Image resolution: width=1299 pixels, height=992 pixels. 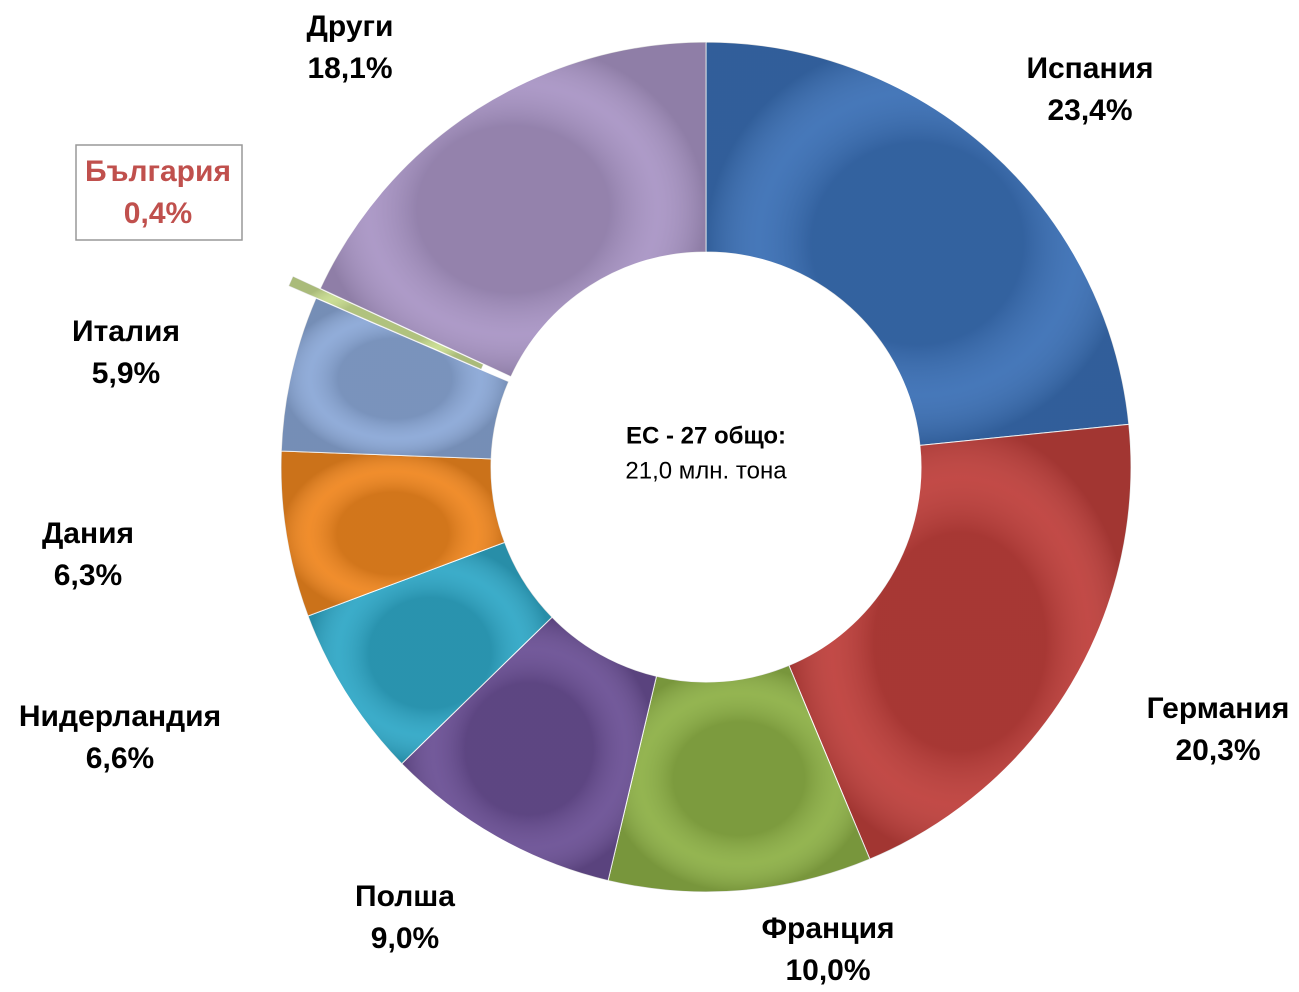 What do you see at coordinates (349, 68) in the screenshot?
I see `value-label: 18,1%` at bounding box center [349, 68].